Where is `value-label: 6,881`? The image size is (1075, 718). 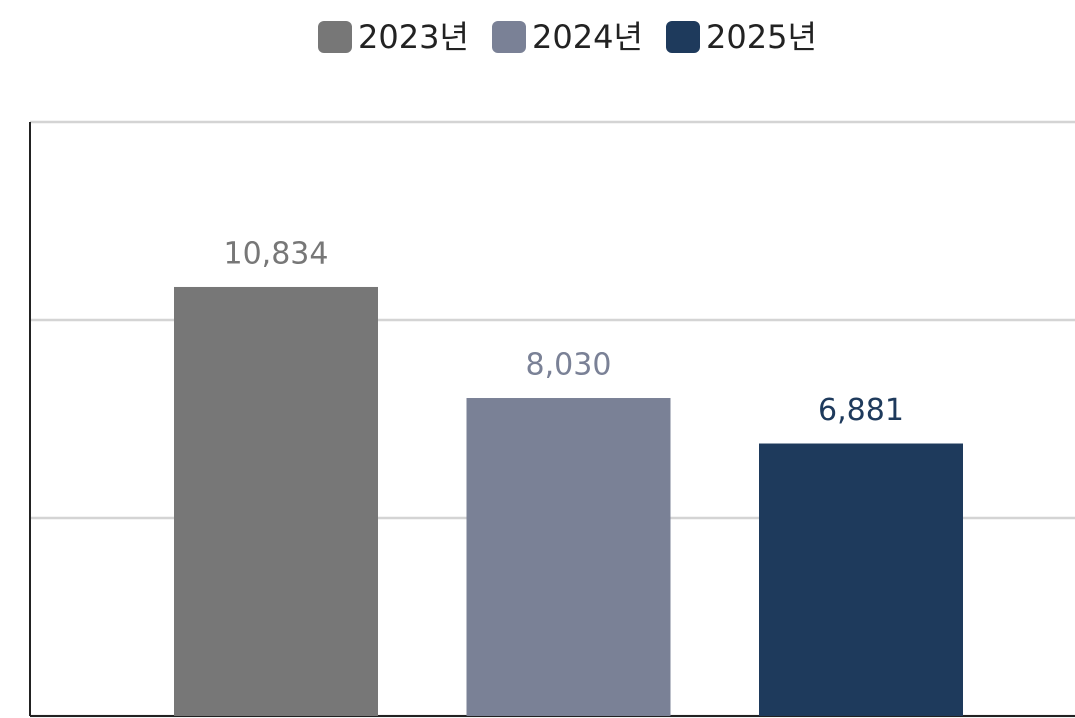
value-label: 6,881 is located at coordinates (861, 410).